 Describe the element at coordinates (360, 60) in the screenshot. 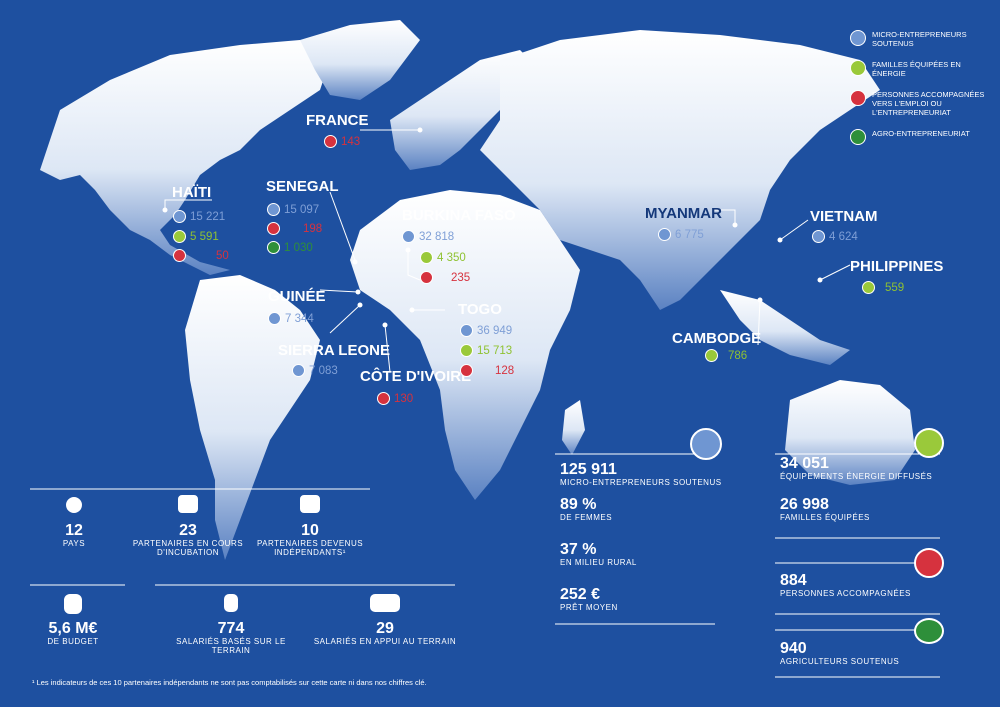

I see `greenland` at that location.